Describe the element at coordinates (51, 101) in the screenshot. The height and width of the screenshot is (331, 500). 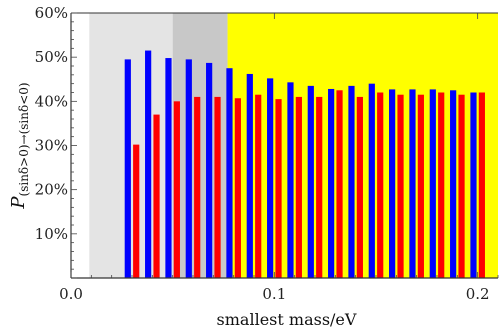
I see `y-tick-label-4: 40%` at that location.